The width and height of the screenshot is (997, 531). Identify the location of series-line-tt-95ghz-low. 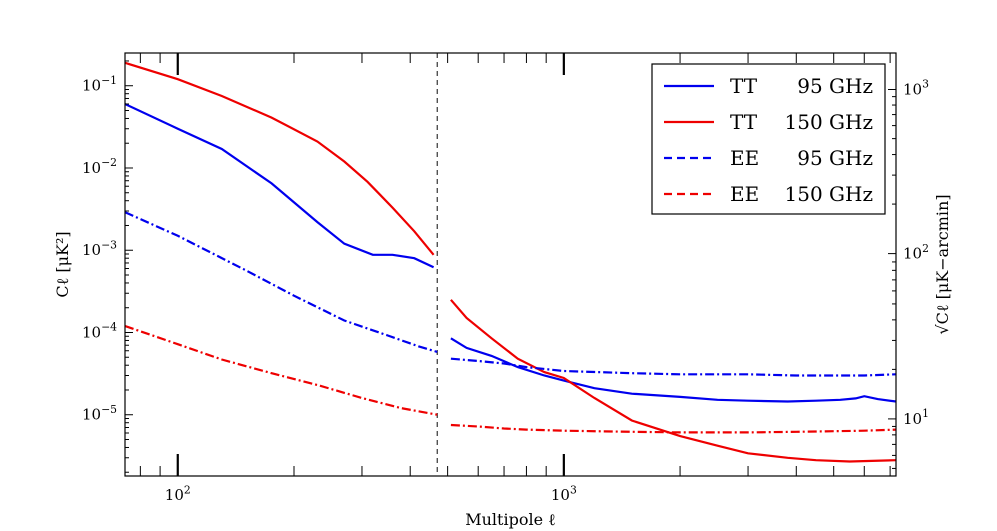
(279, 186).